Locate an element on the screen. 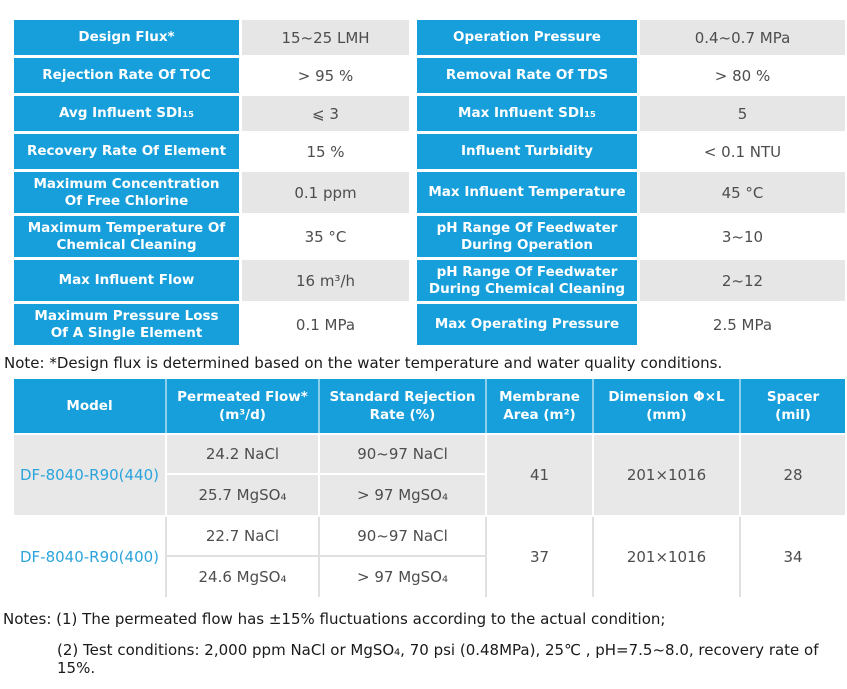 This screenshot has width=847, height=689. header-model: Model is located at coordinates (90, 406).